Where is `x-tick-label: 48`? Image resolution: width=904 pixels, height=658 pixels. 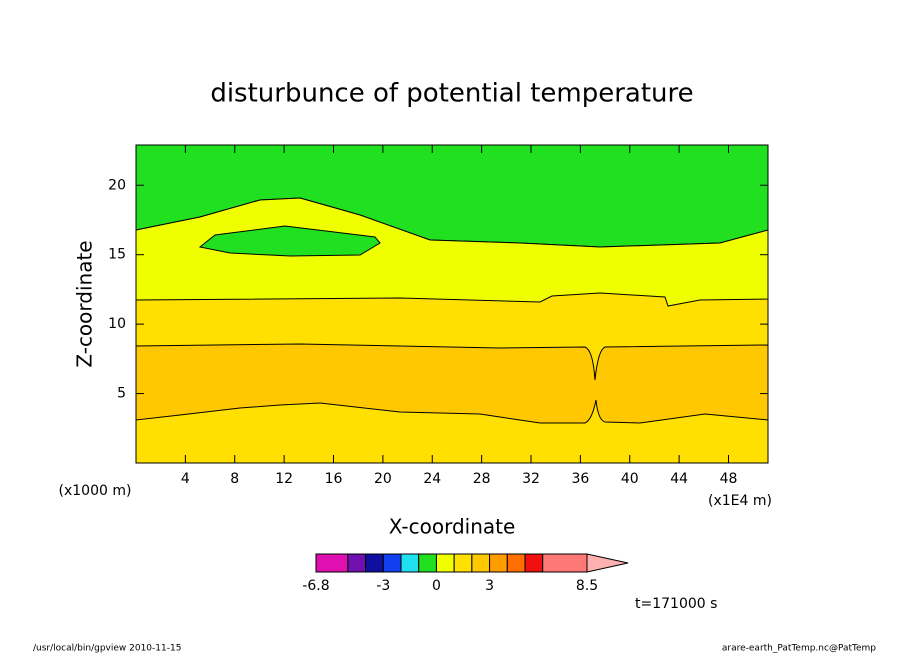 x-tick-label: 48 is located at coordinates (729, 479).